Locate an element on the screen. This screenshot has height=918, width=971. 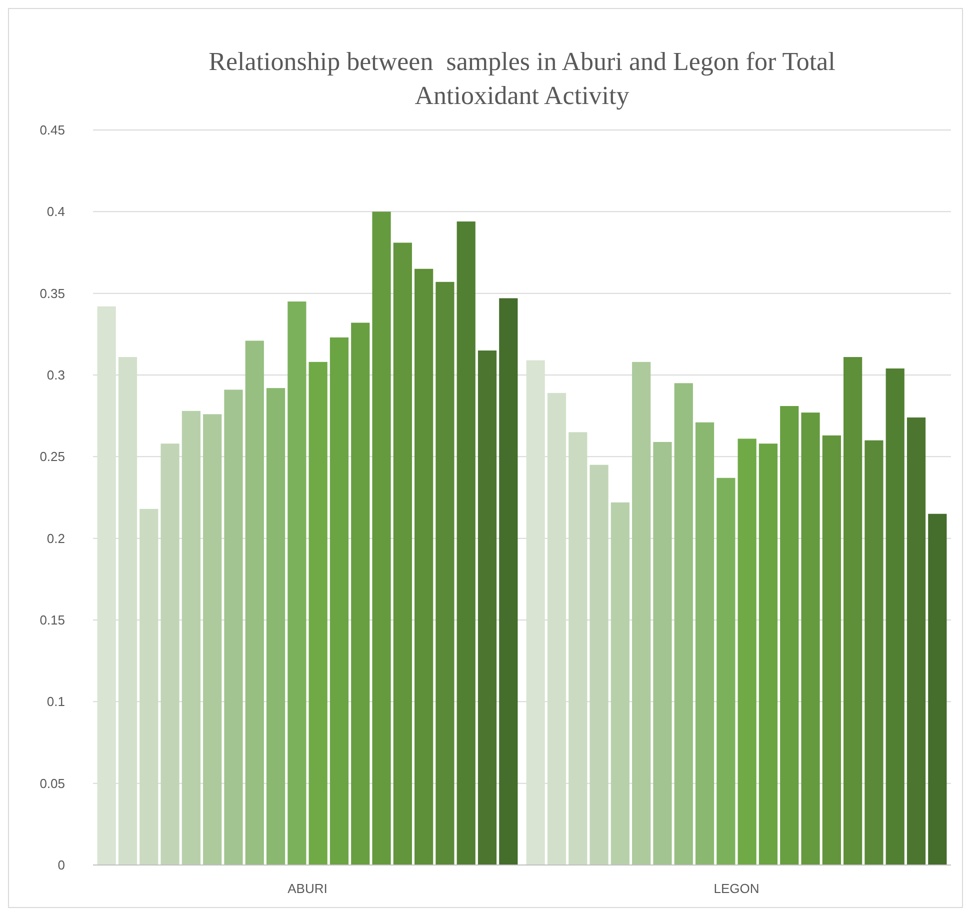
y-tick-label: 0.1 is located at coordinates (55, 702).